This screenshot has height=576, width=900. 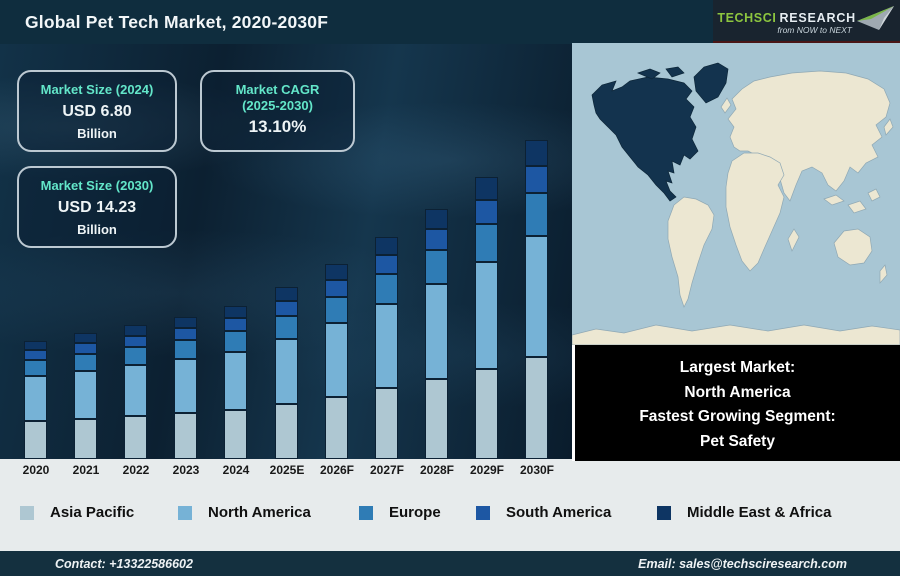 What do you see at coordinates (793, 240) in the screenshot?
I see `island-madagascar` at bounding box center [793, 240].